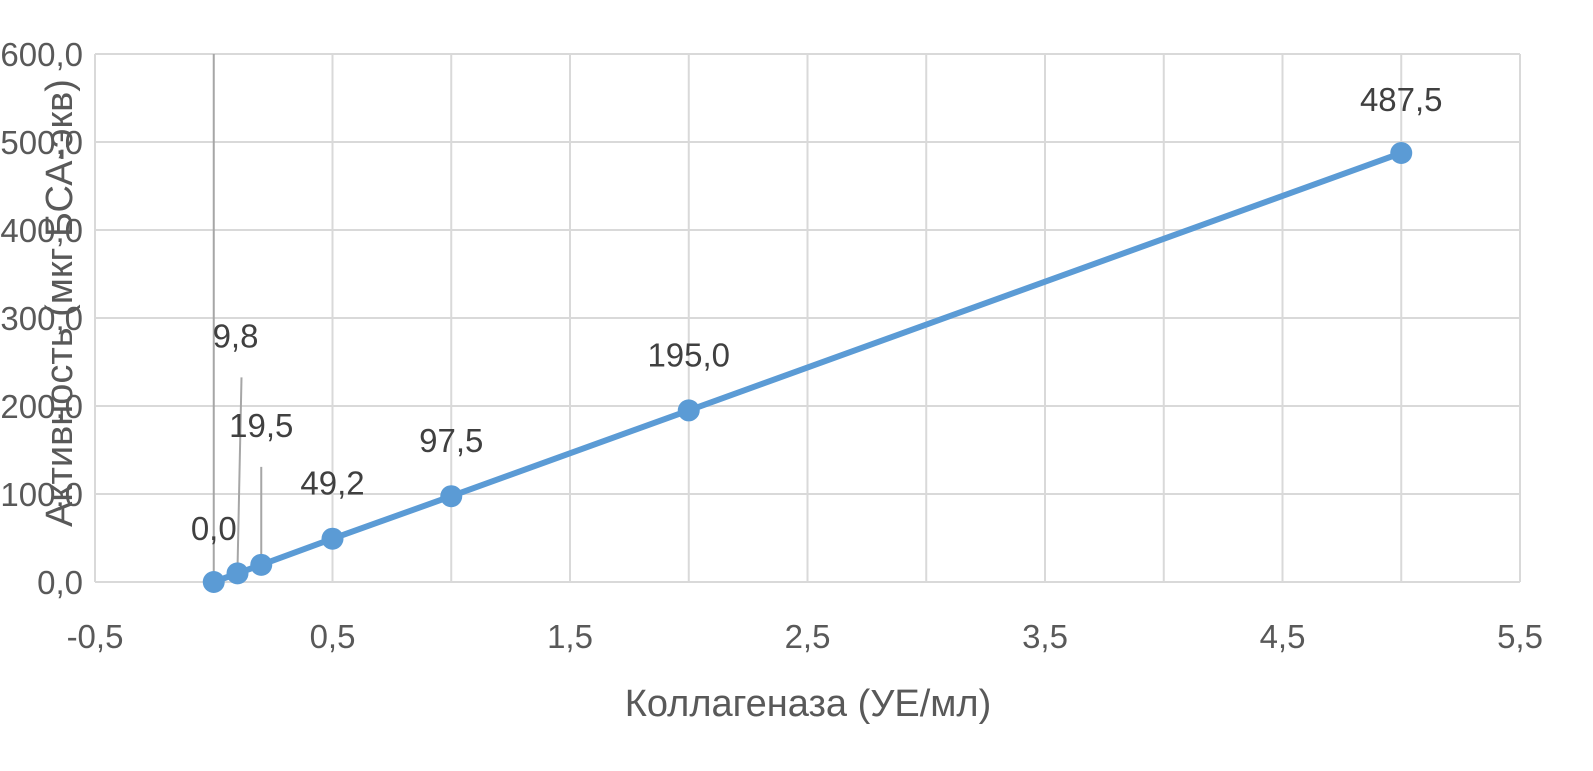 This screenshot has height=771, width=1593. What do you see at coordinates (808, 704) in the screenshot?
I see `x-axis-title: Коллагеназа (УЕ/мл)` at bounding box center [808, 704].